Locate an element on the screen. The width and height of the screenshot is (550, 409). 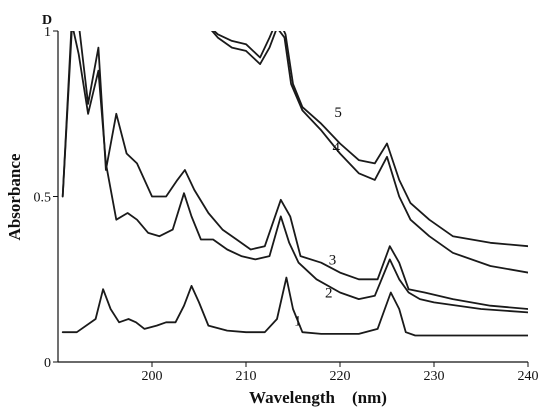
corner-label: D is located at coordinates (47, 20).